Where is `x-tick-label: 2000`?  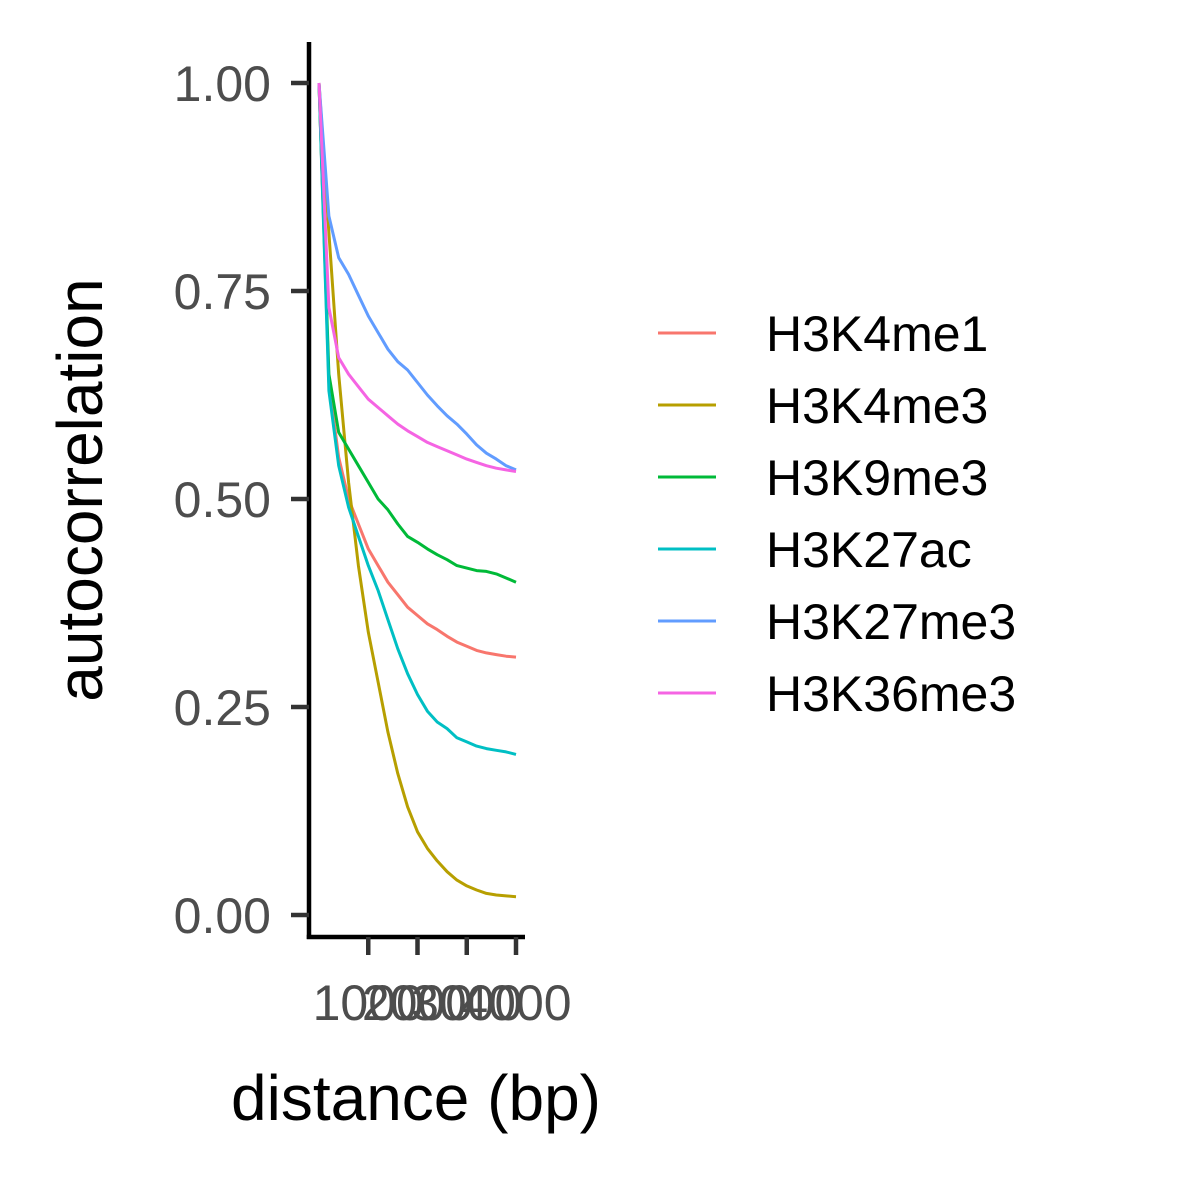 x-tick-label: 2000 is located at coordinates (417, 1003).